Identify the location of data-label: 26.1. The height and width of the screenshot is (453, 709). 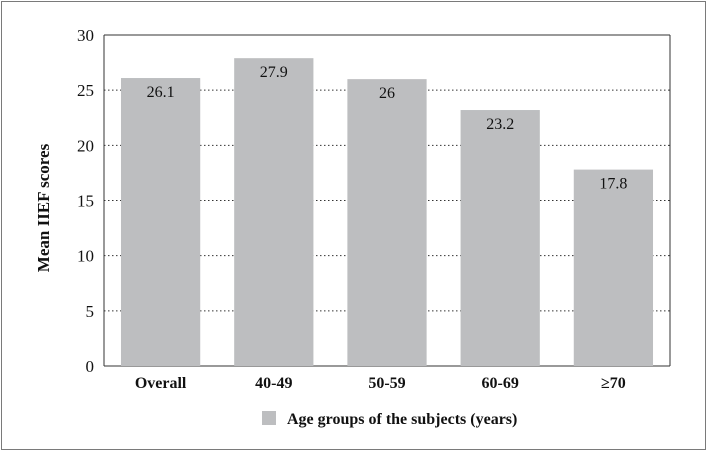
(161, 92).